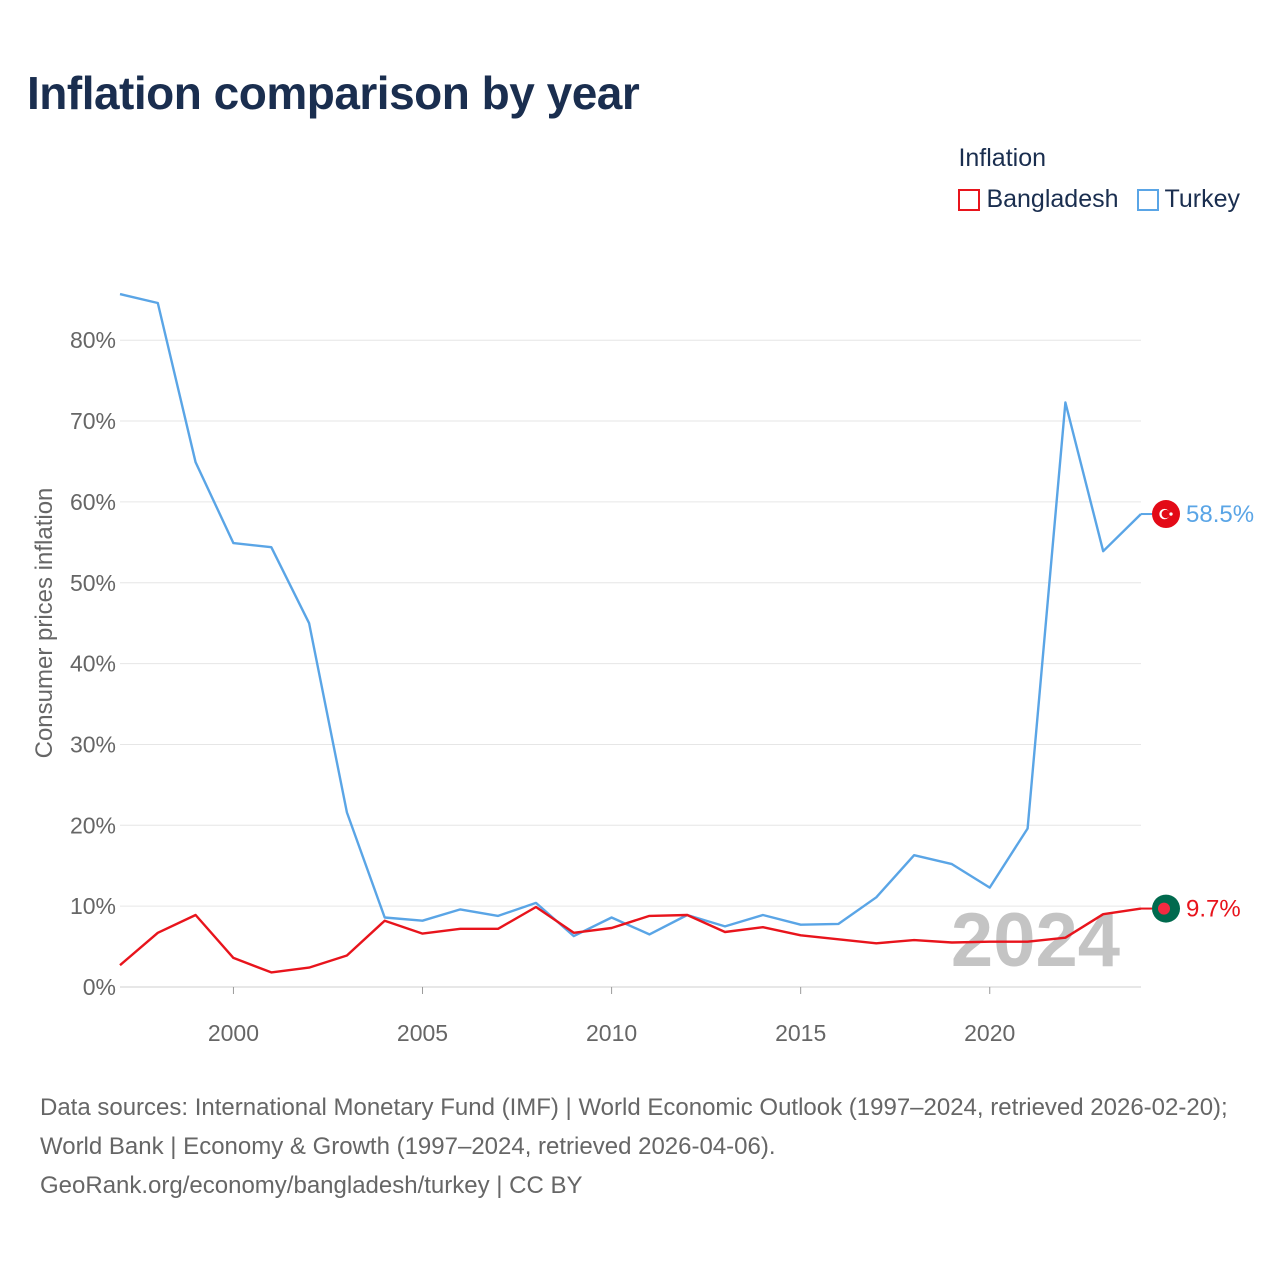 Image resolution: width=1280 pixels, height=1280 pixels. Describe the element at coordinates (1202, 199) in the screenshot. I see `legend-label-turkey: Turkey` at that location.